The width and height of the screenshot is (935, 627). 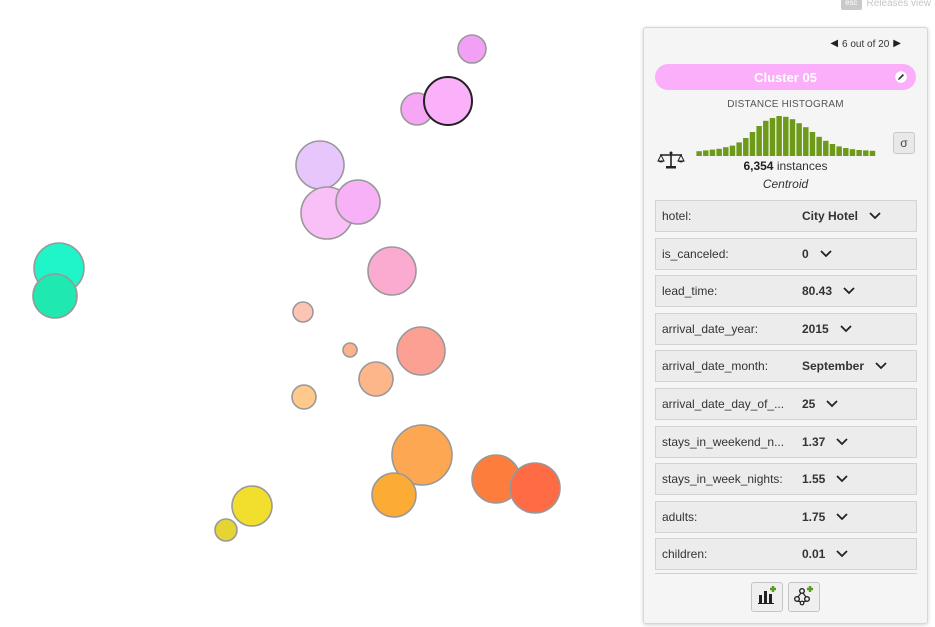 I want to click on field-name: is_canceled:, so click(x=695, y=253).